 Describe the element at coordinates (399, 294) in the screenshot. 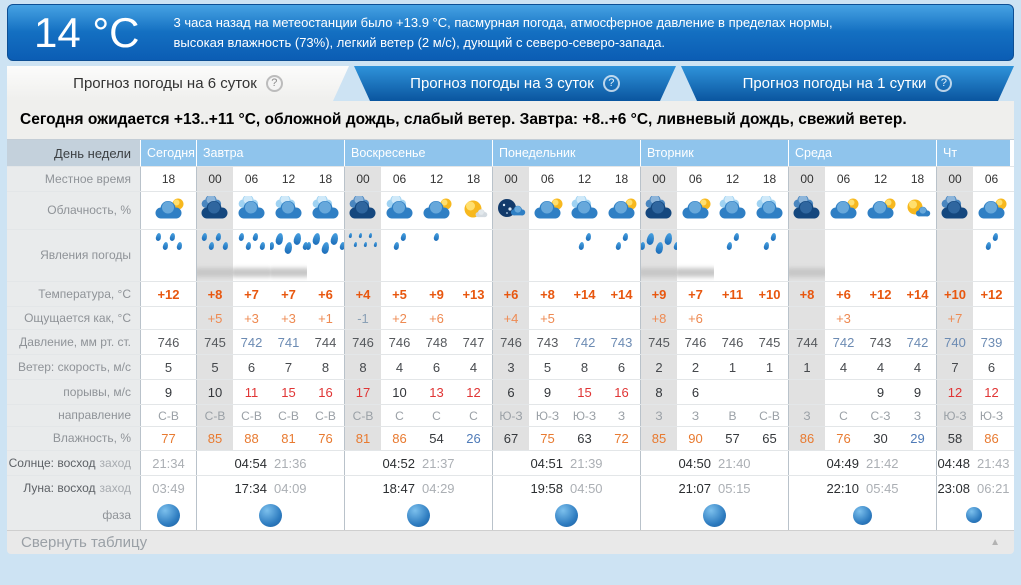

I see `temperature-row-cell: +5` at that location.